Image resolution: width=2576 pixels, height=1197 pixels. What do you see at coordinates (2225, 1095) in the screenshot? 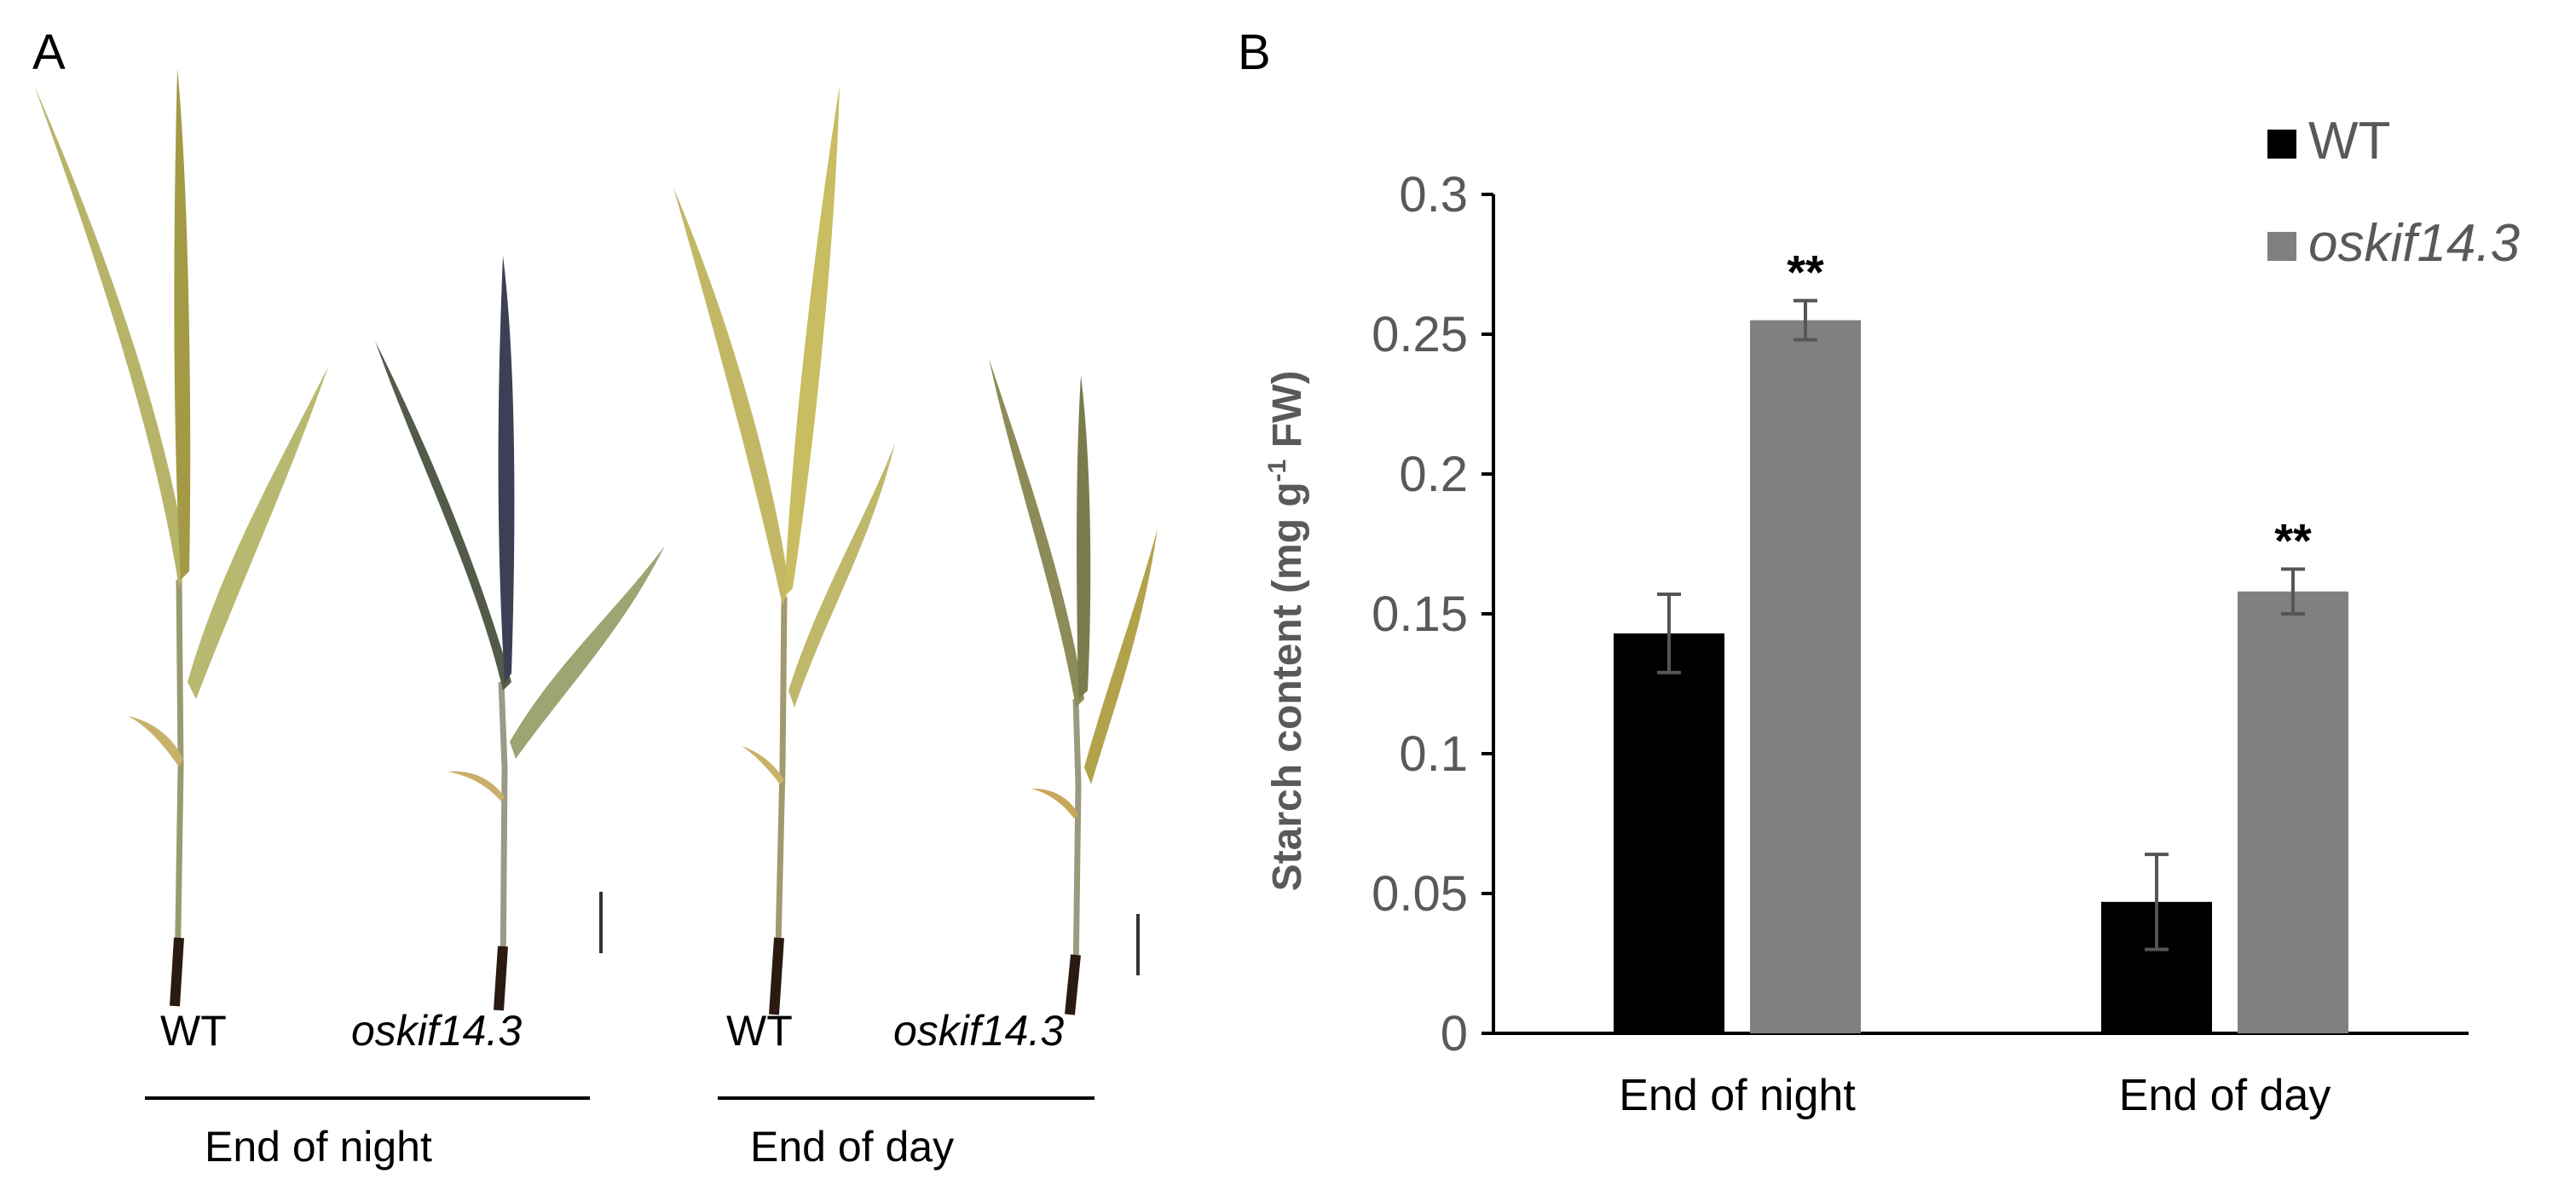
I see `x-tick-label: End of day` at bounding box center [2225, 1095].